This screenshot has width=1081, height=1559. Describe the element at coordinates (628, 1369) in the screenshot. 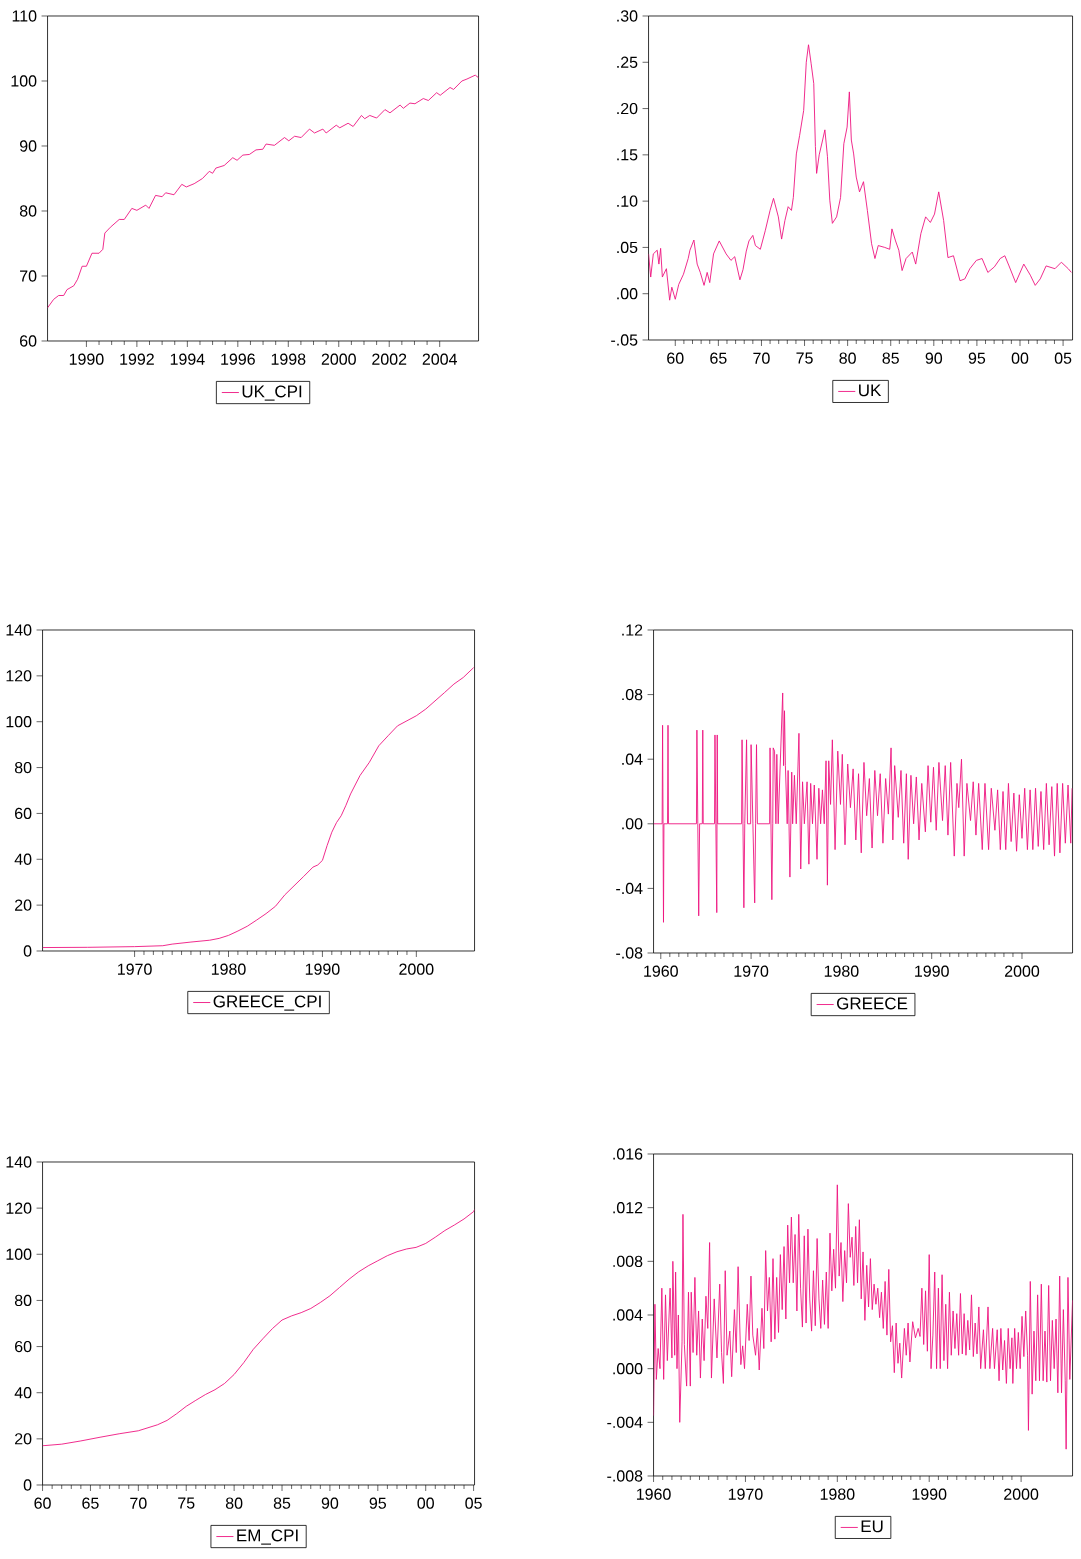

I see `y-tick-label: .000` at that location.